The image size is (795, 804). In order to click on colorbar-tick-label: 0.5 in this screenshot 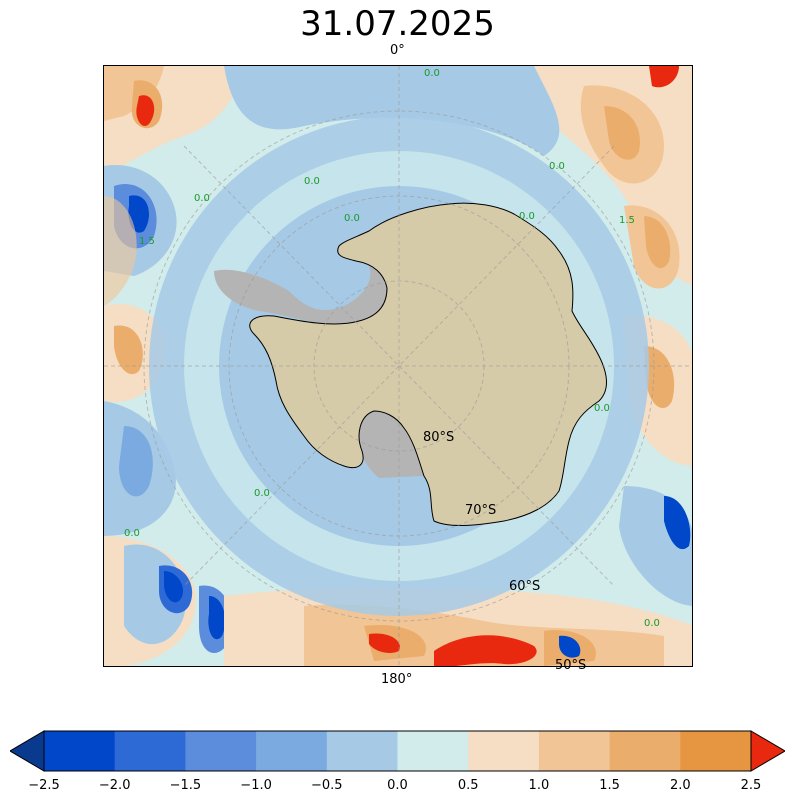, I will do `click(468, 785)`.